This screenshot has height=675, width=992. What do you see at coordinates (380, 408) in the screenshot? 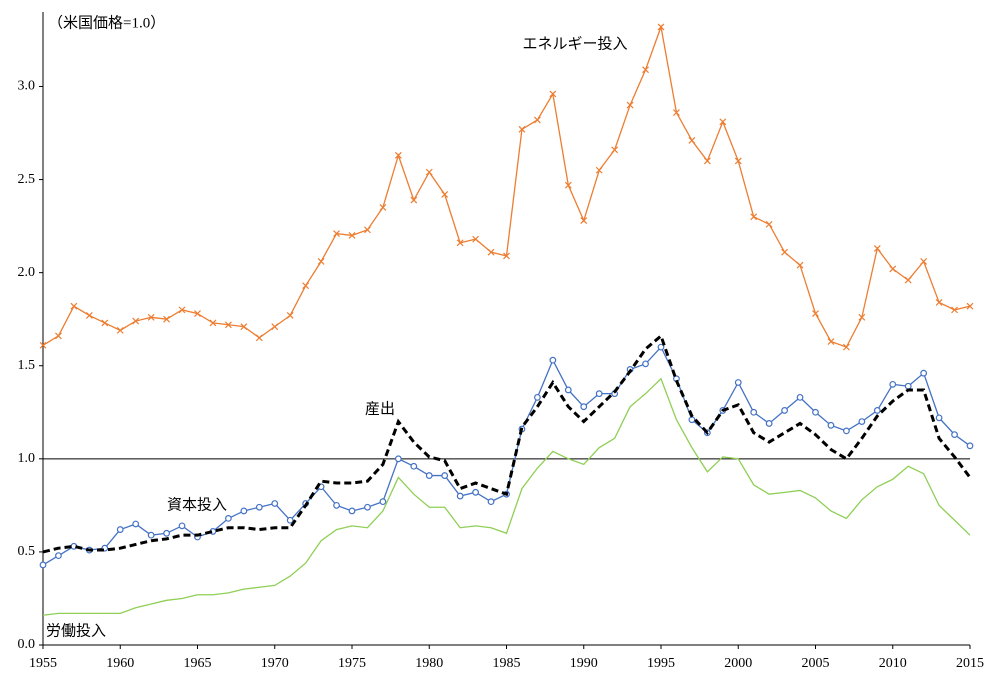
I see `series-label: 産出` at bounding box center [380, 408].